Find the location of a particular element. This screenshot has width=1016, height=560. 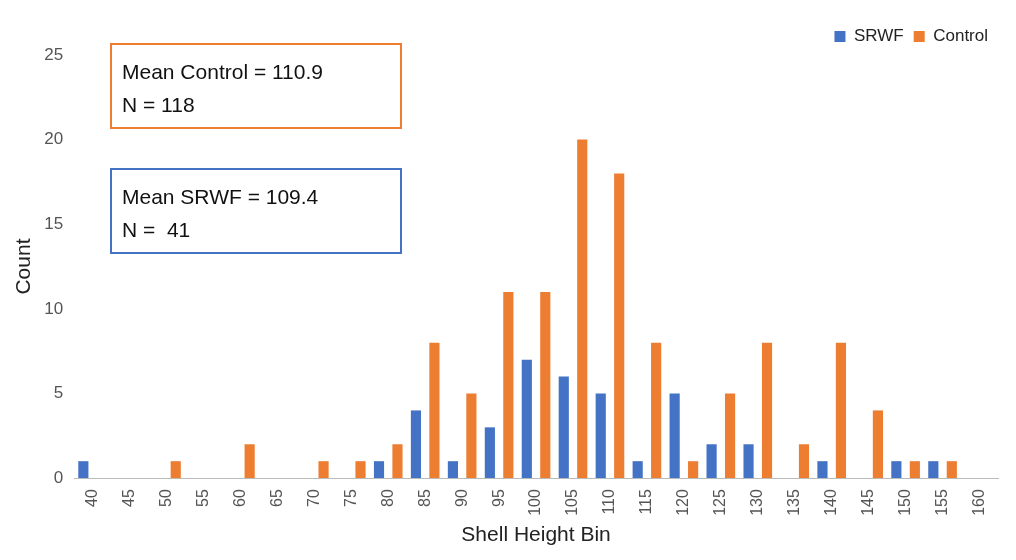

x-tick-label: 160 is located at coordinates (978, 502).